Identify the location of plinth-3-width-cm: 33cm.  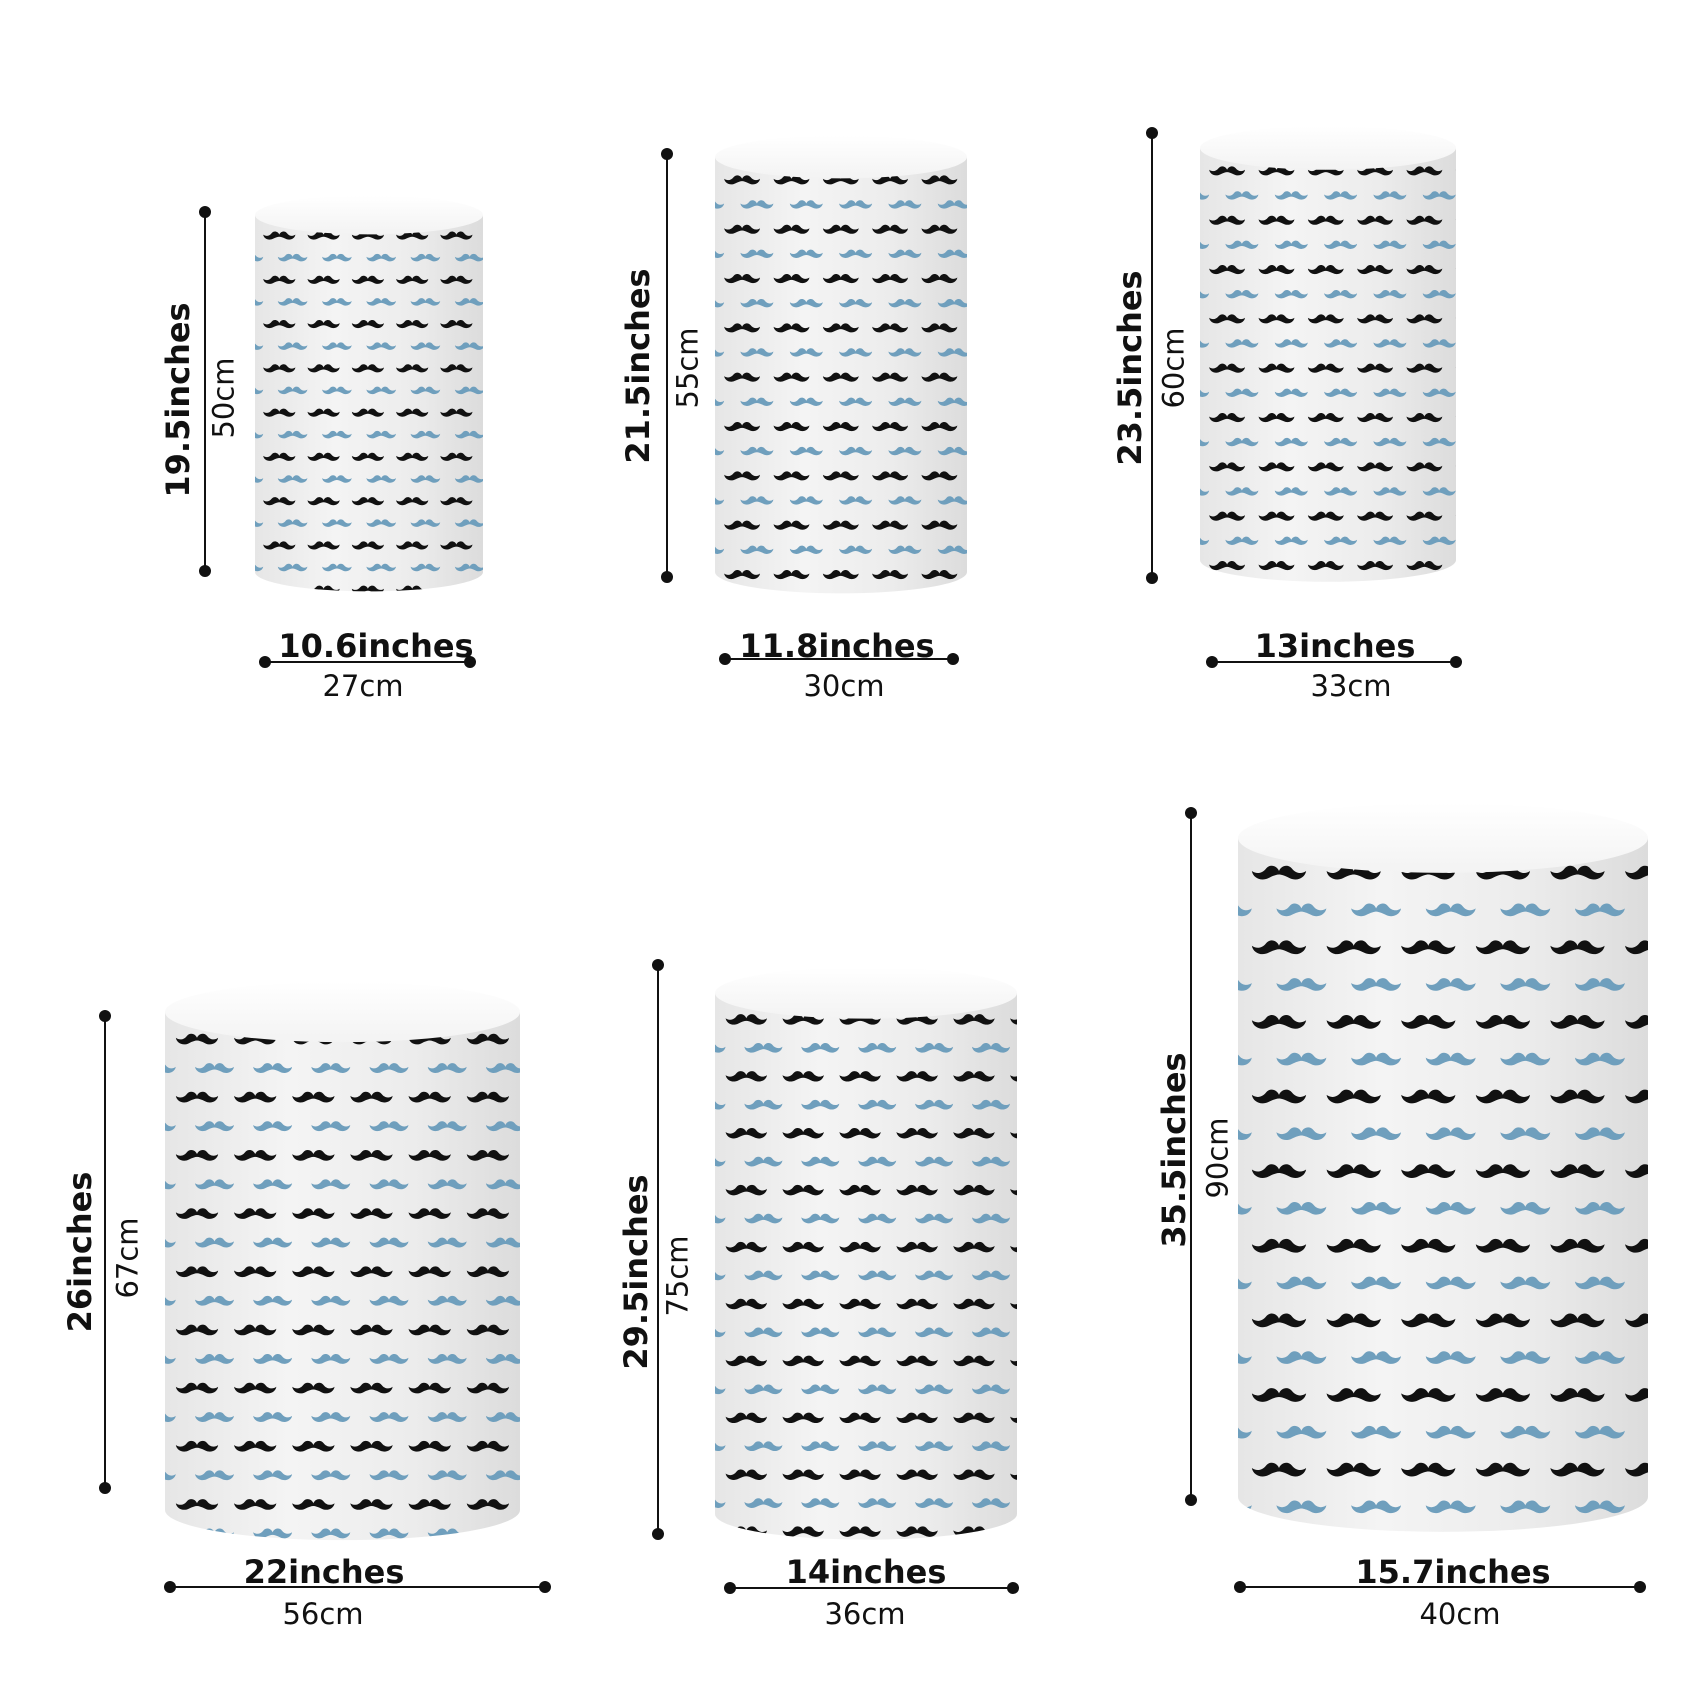
(1351, 686).